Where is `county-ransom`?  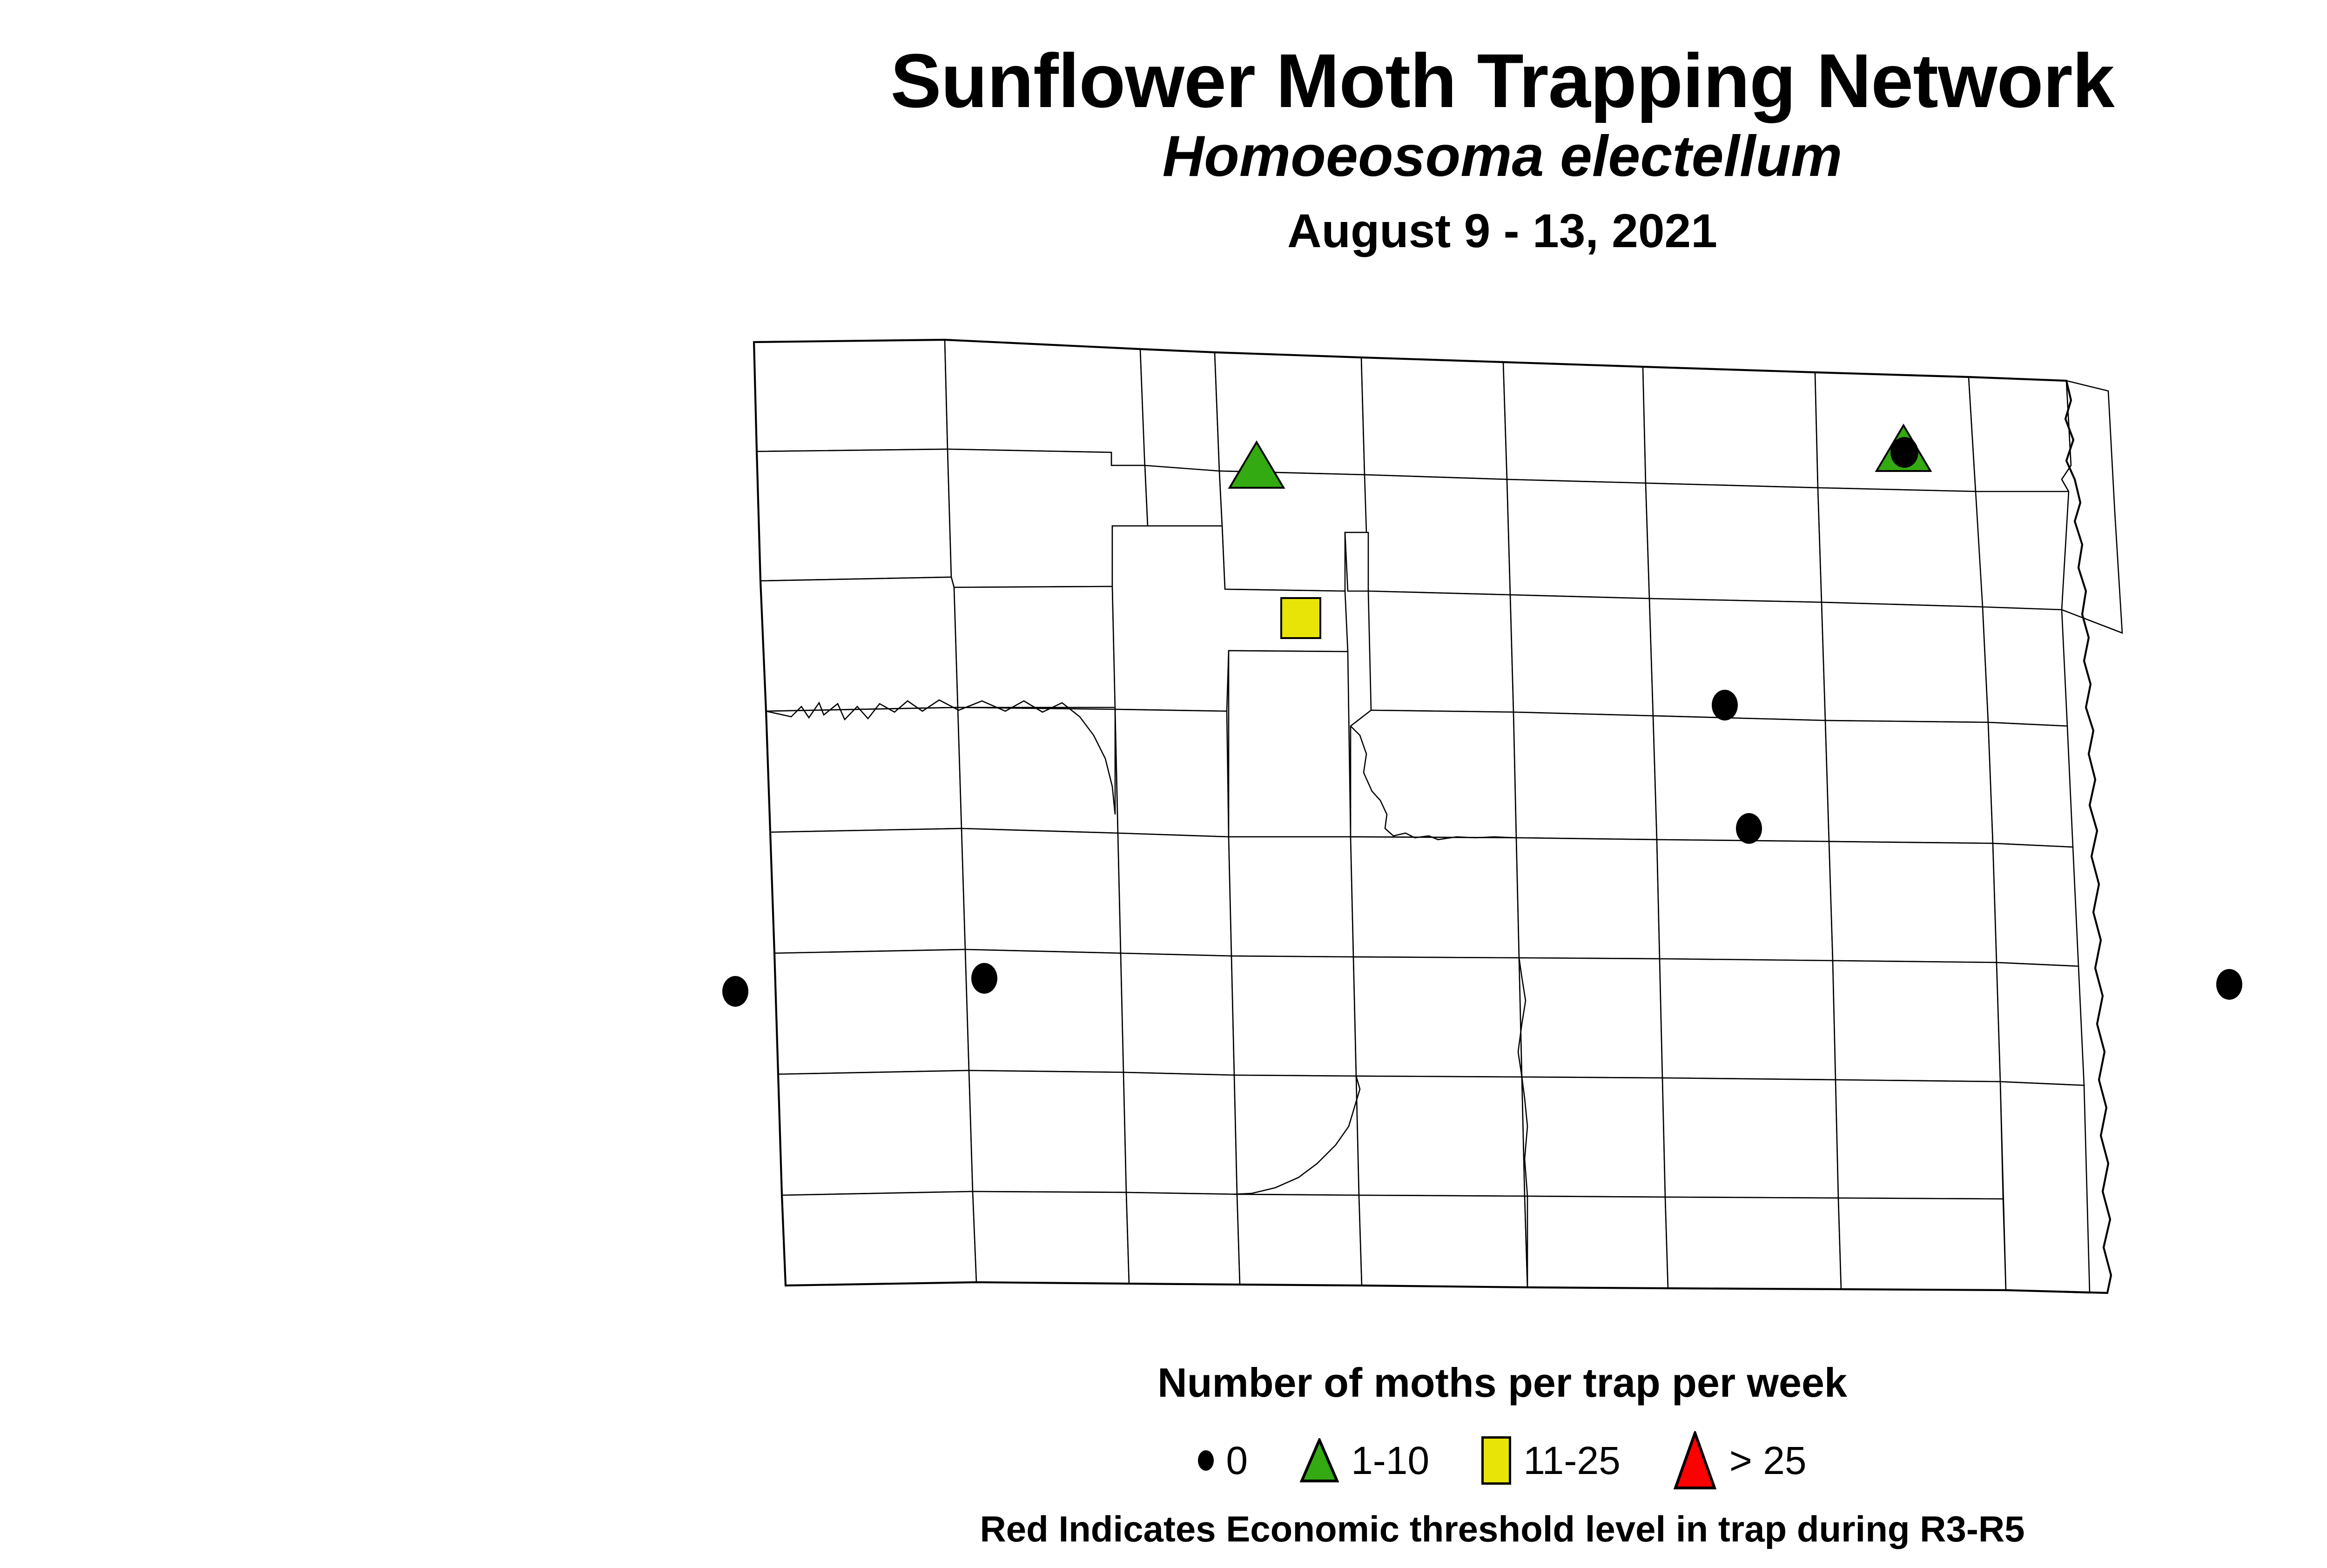 county-ransom is located at coordinates (1919, 1139).